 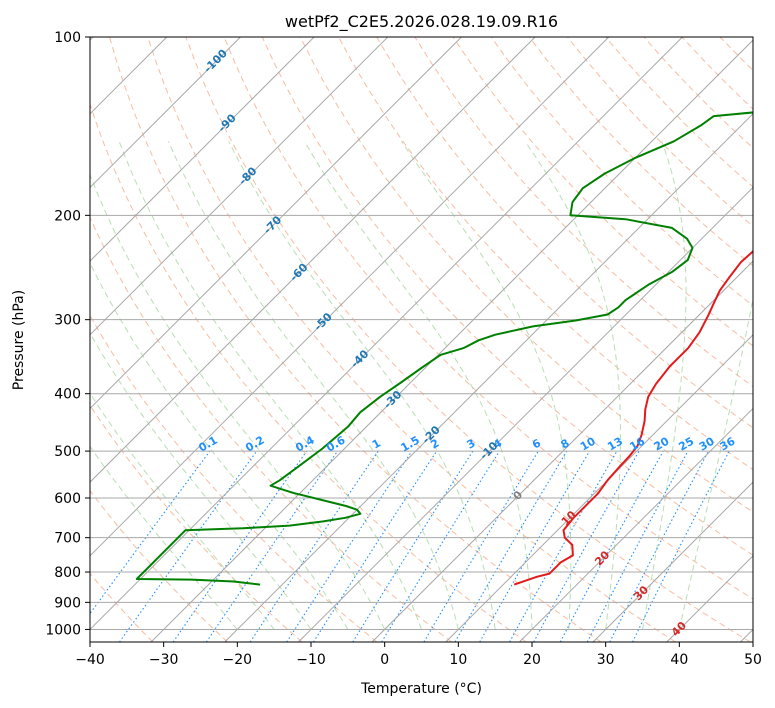 I want to click on x-tick-label: 20, so click(x=532, y=660).